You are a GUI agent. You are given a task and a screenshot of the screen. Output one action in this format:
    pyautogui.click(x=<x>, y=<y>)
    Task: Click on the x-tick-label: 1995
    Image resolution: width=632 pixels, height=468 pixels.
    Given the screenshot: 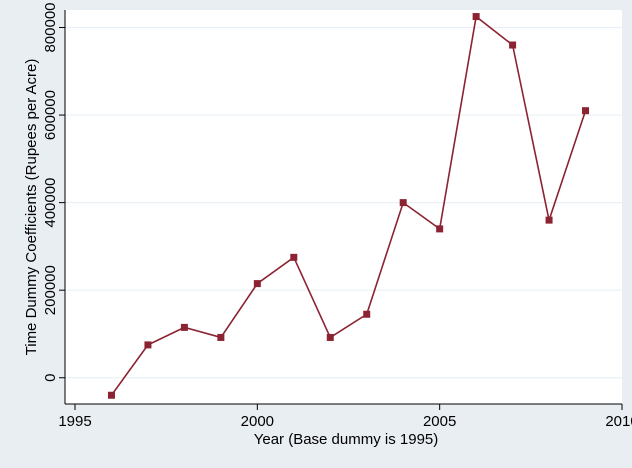 What is the action you would take?
    pyautogui.click(x=74, y=421)
    